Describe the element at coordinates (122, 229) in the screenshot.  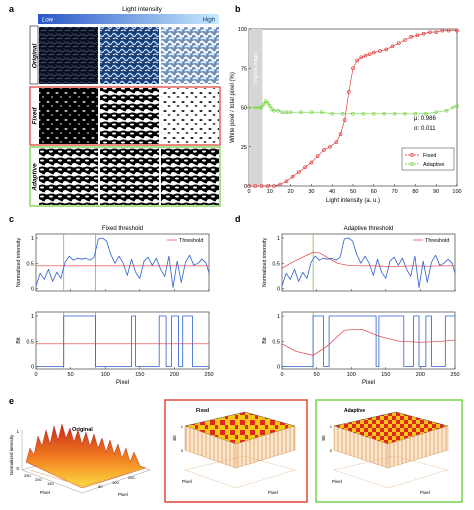
I see `c-title: Fixed threshold` at that location.